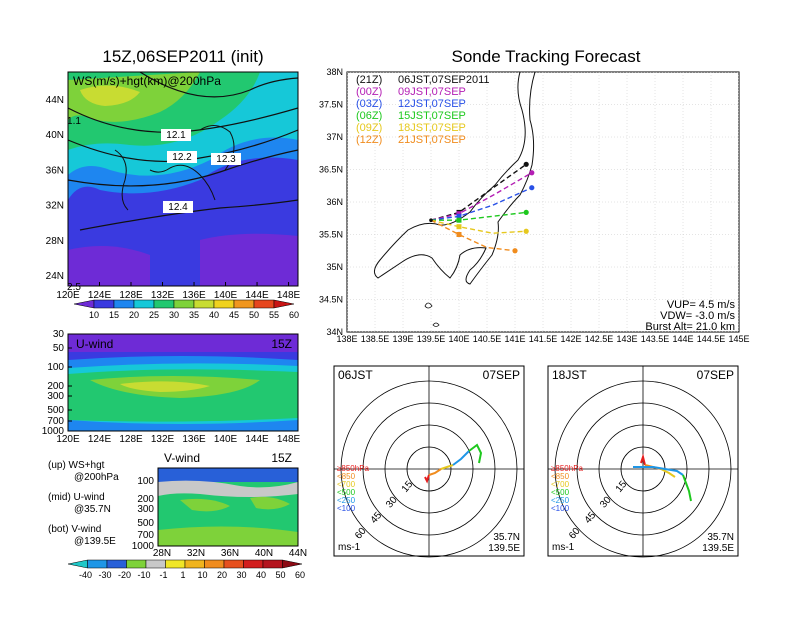  What do you see at coordinates (334, 332) in the screenshot?
I see `track-y-tick-label: 34N` at bounding box center [334, 332].